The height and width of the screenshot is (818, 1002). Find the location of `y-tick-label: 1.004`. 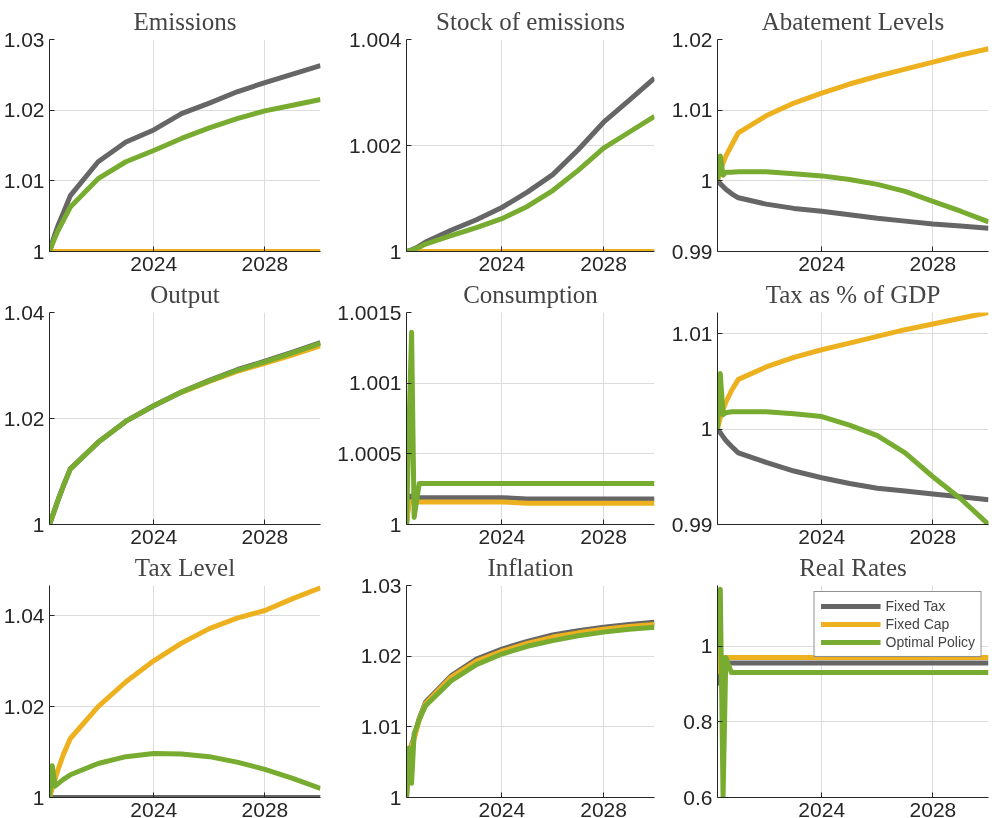

y-tick-label: 1.004 is located at coordinates (375, 39).